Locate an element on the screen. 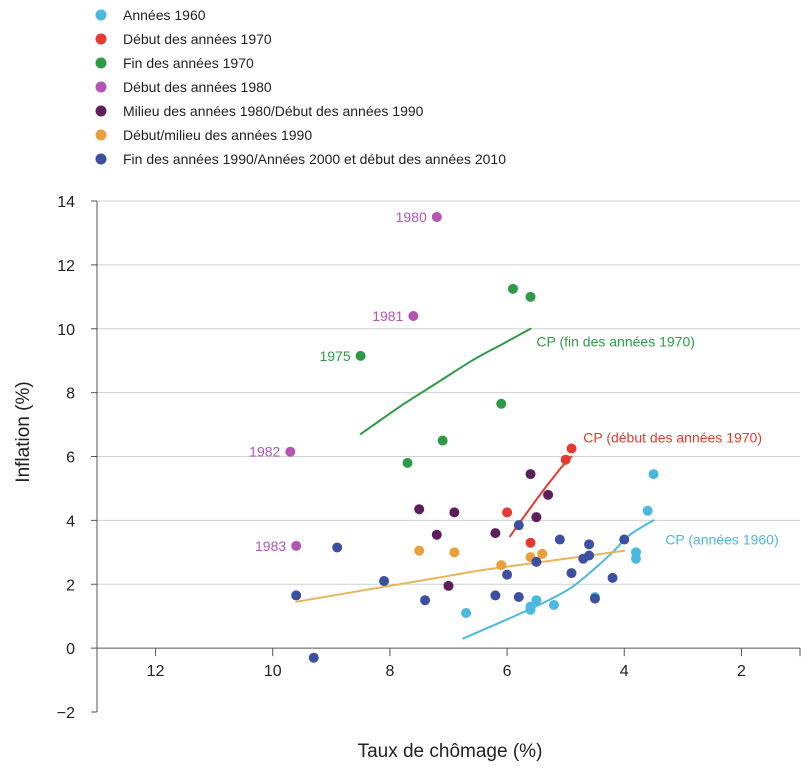 The width and height of the screenshot is (810, 782). x-tick-label-10: 10 is located at coordinates (273, 671).